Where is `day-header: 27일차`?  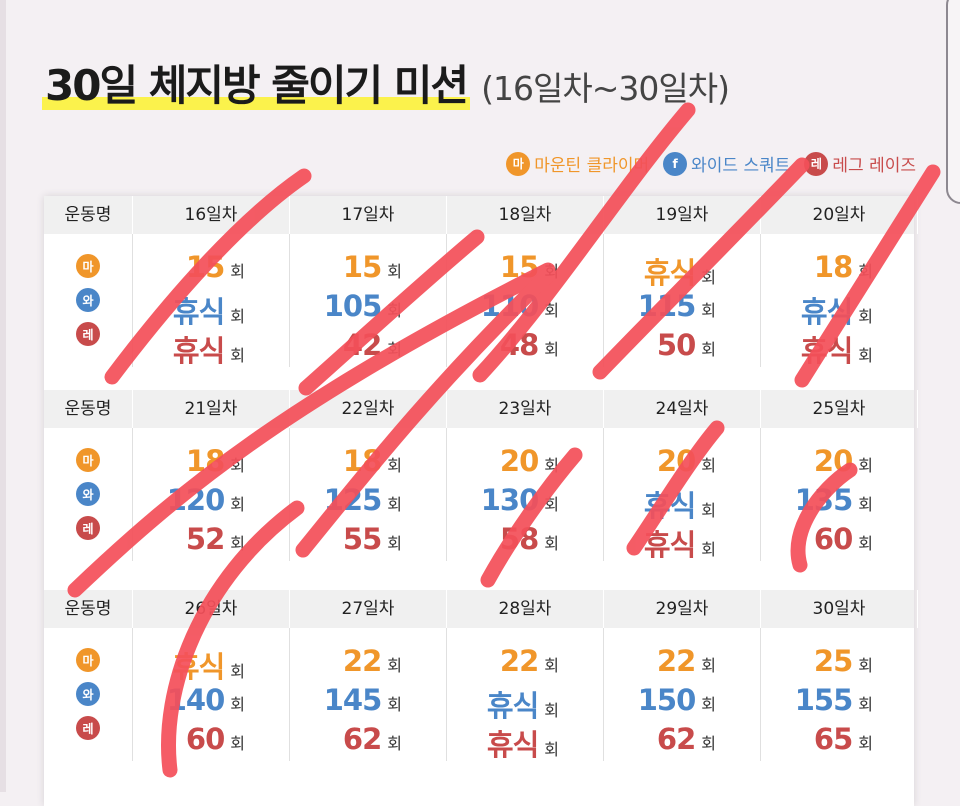
day-header: 27일차 is located at coordinates (368, 609).